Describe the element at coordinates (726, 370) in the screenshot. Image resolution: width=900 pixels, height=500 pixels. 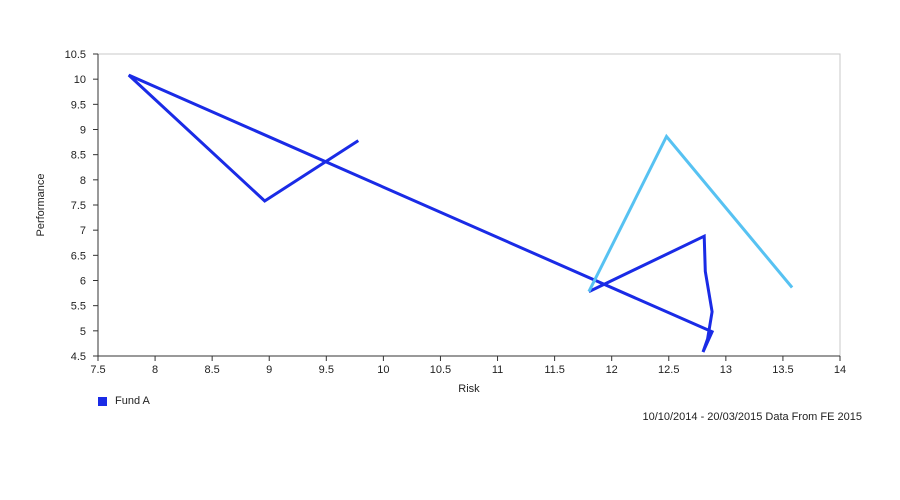
I see `x-tick-label: 13` at that location.